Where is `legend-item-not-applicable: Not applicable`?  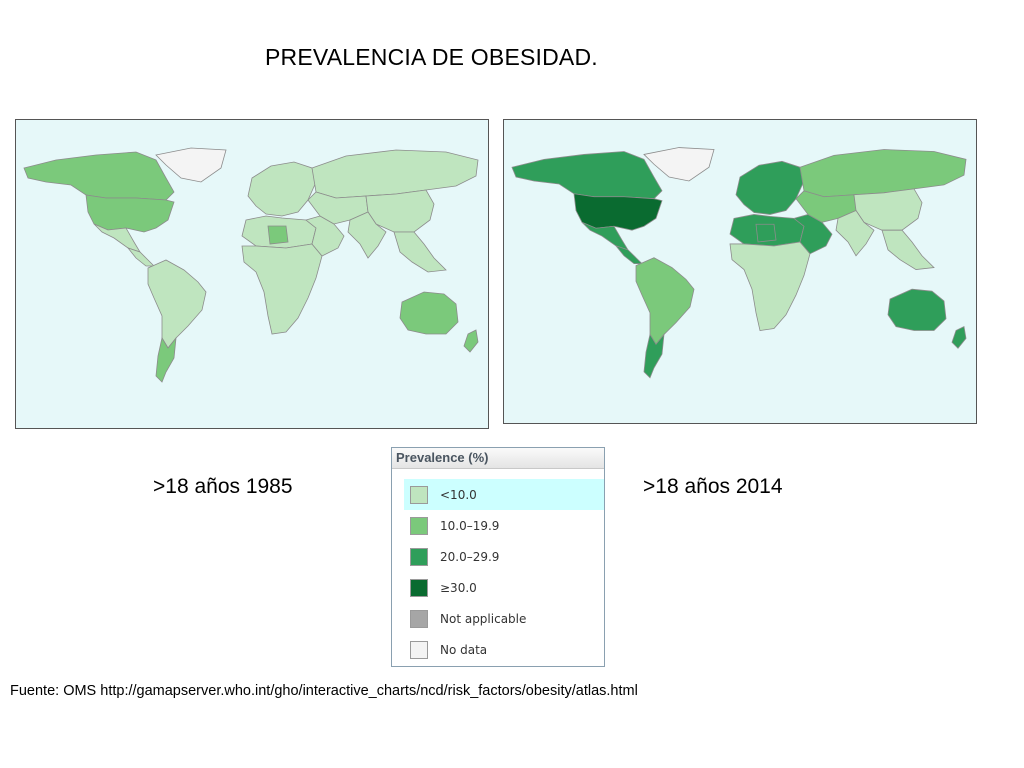
legend-item-not-applicable: Not applicable is located at coordinates (465, 618).